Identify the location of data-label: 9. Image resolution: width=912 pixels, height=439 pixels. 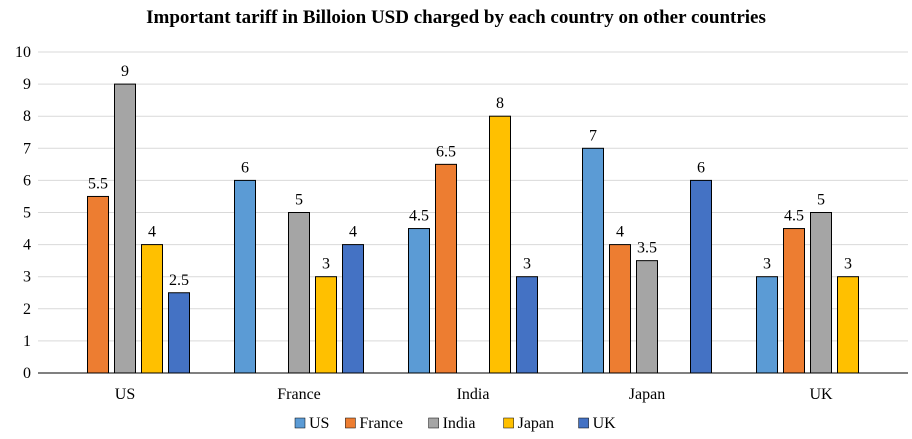
(125, 71).